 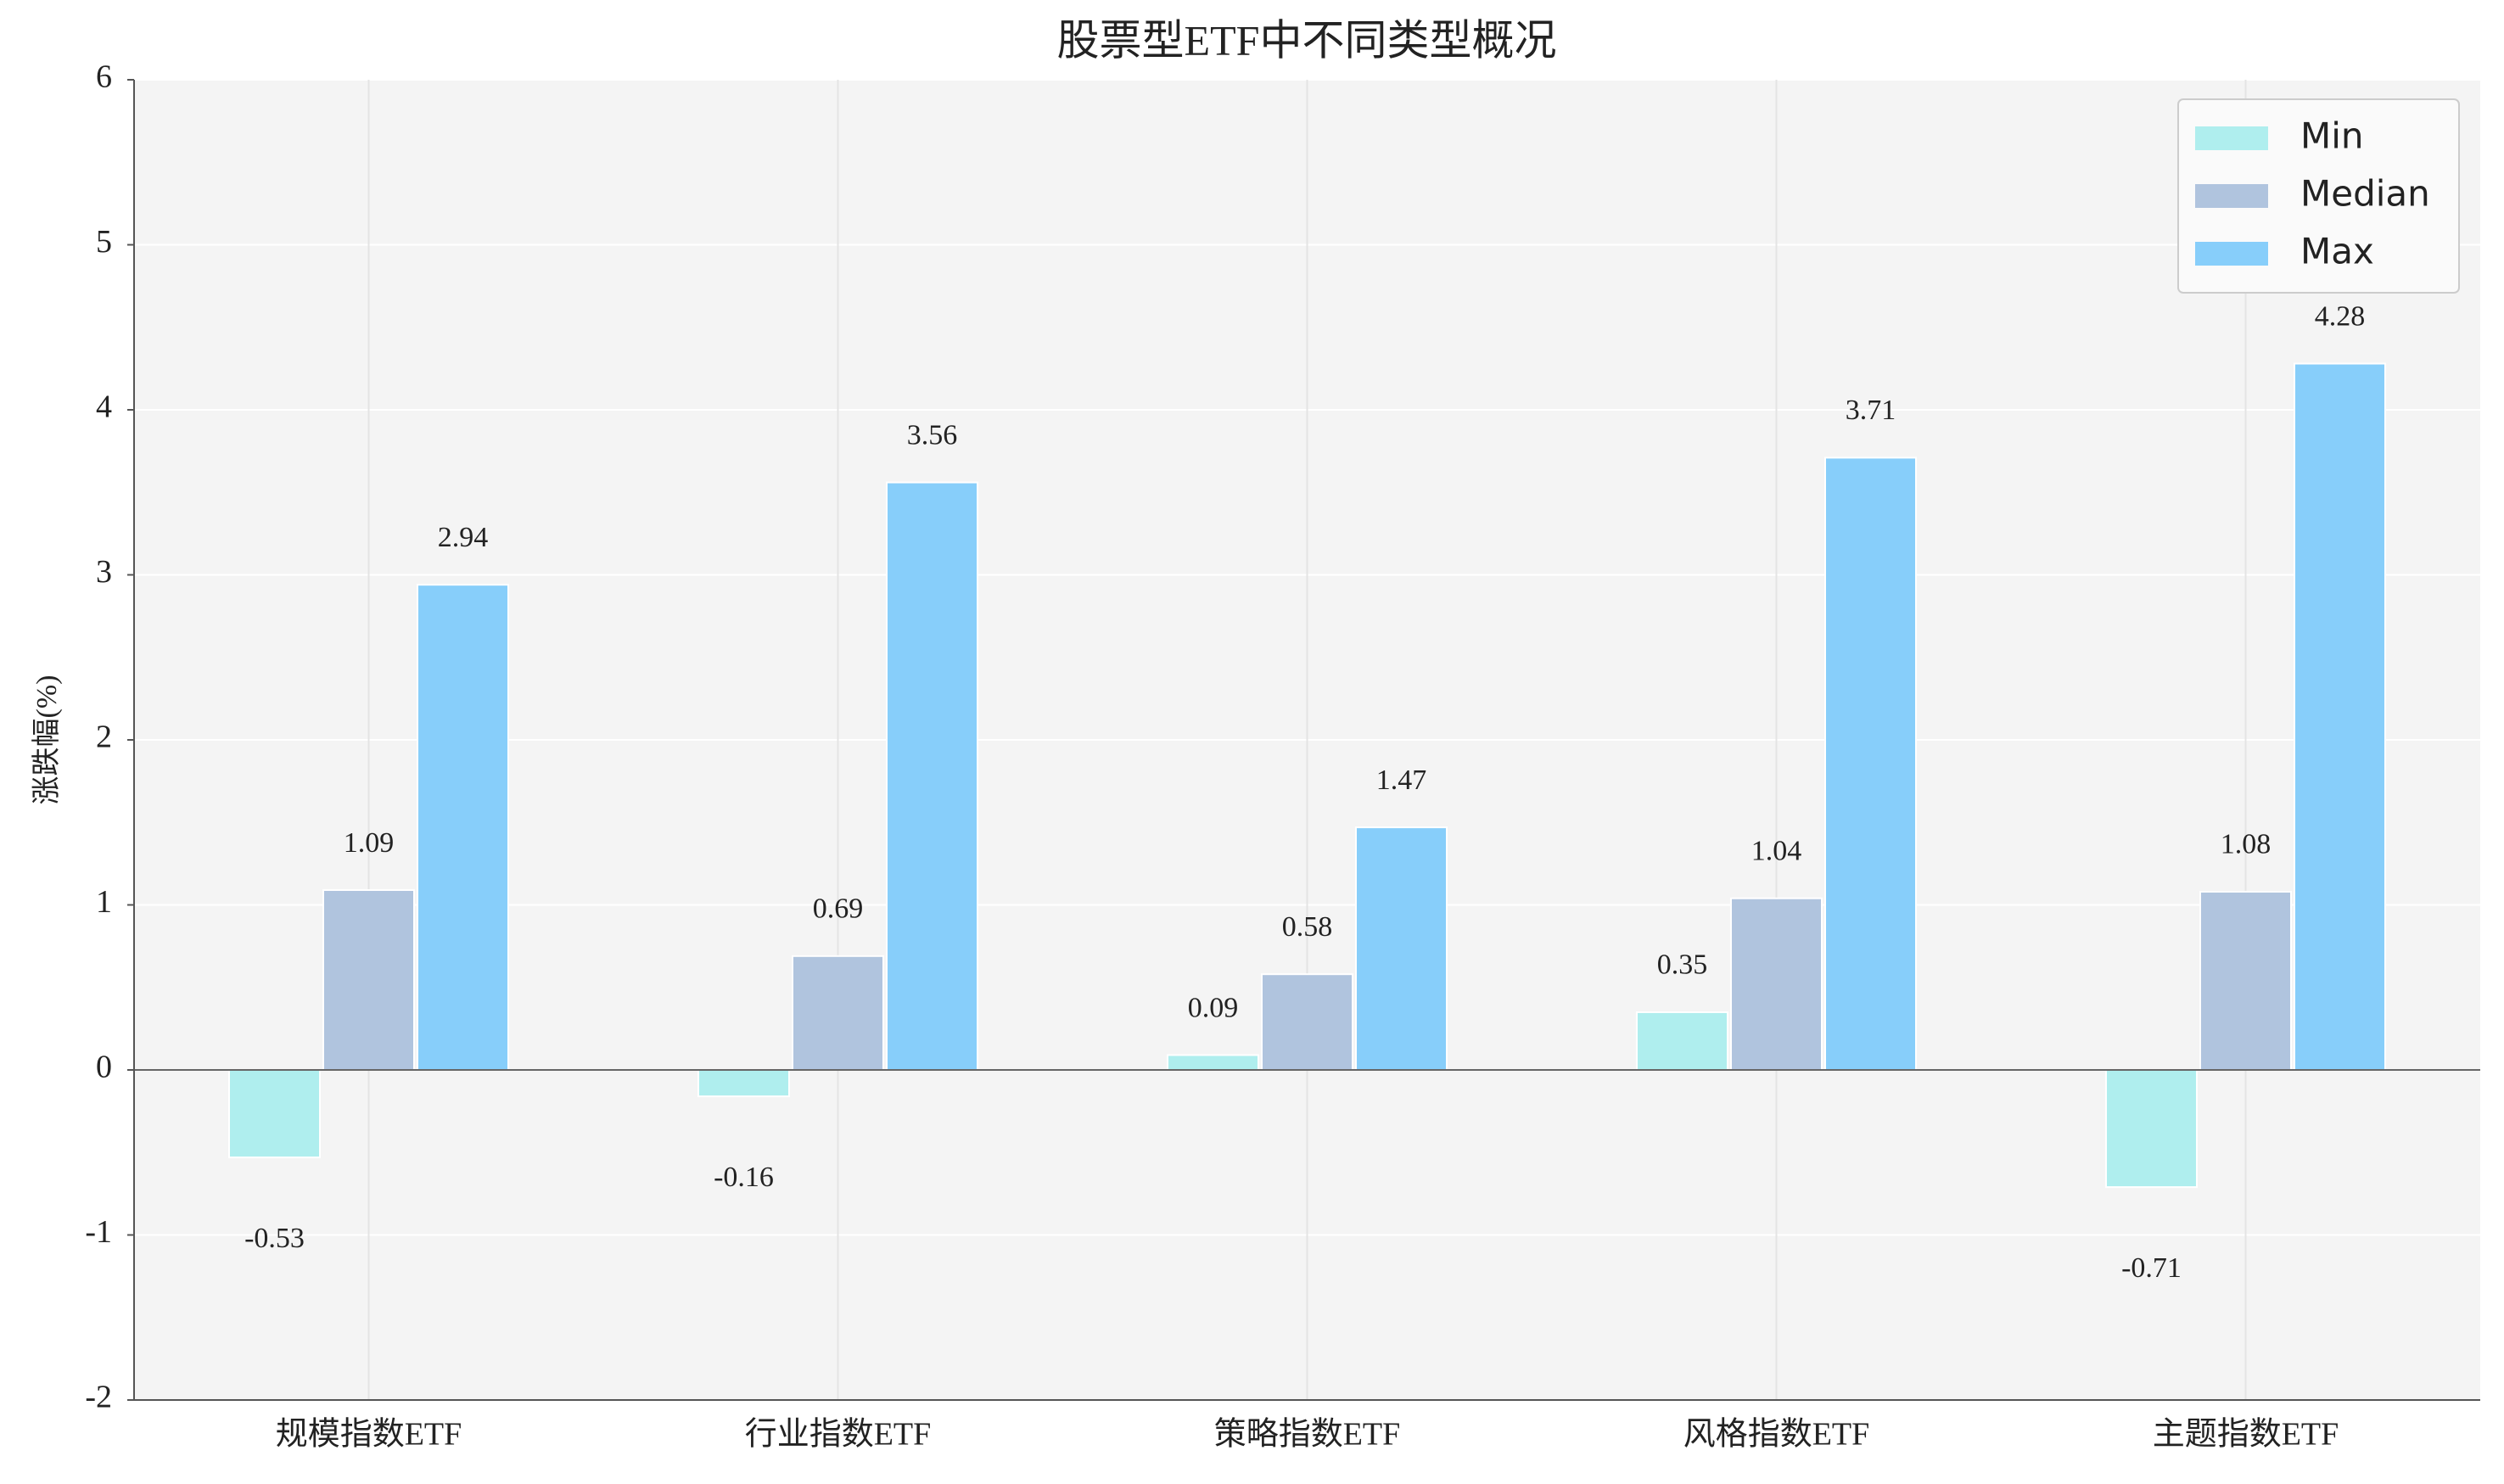 What do you see at coordinates (98, 1232) in the screenshot?
I see `y-tick-label: -1` at bounding box center [98, 1232].